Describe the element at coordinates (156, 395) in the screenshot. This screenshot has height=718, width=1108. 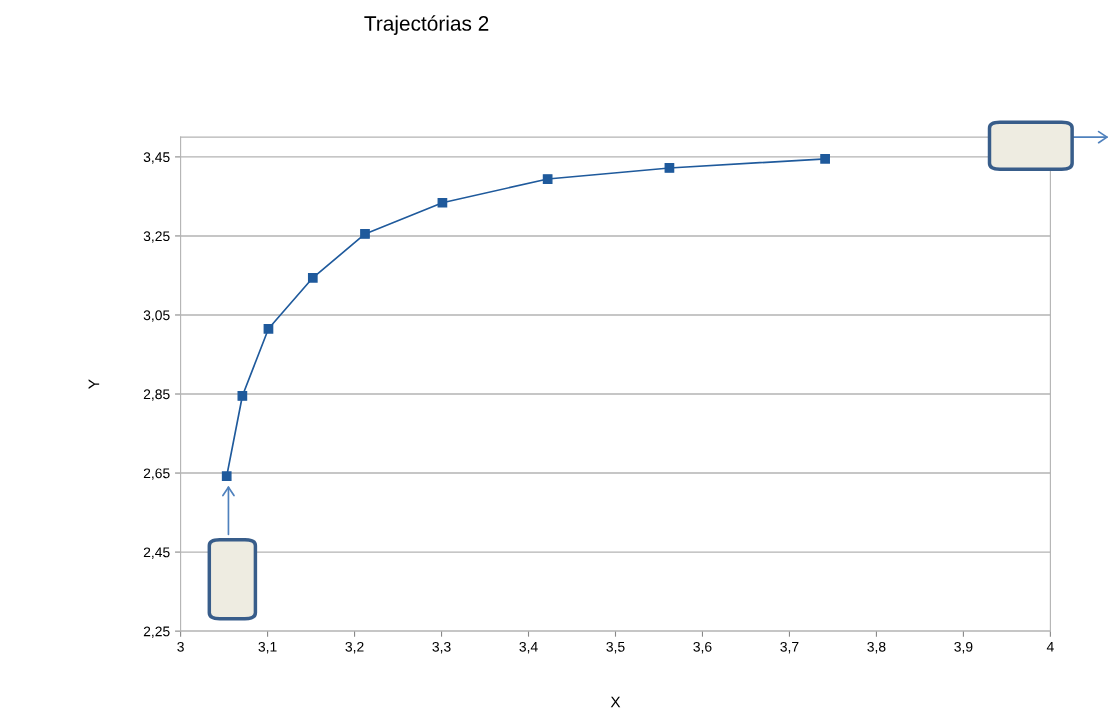
I see `y-tick-label: 2,85` at that location.